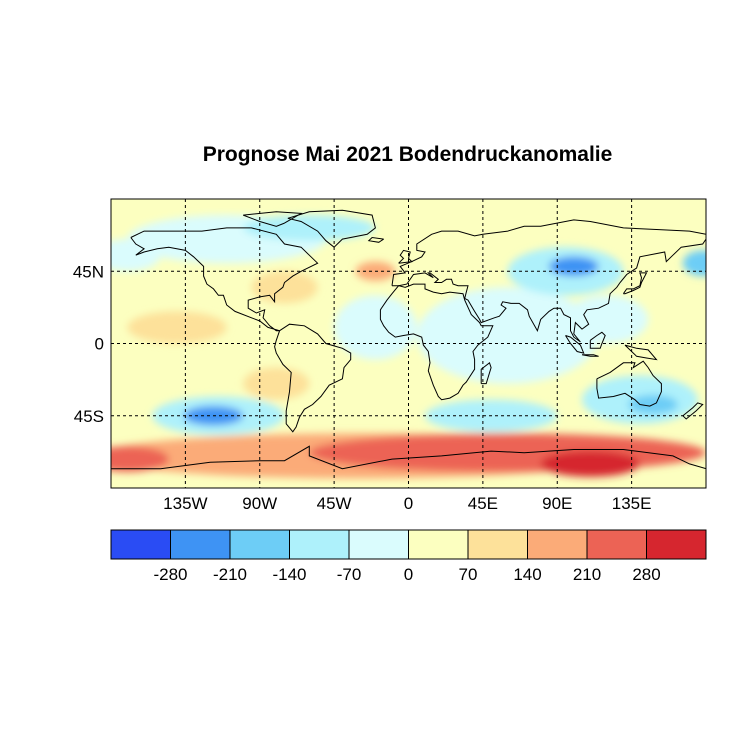 This screenshot has width=741, height=741. What do you see at coordinates (88, 271) in the screenshot?
I see `latitude-tick-label: 45N` at bounding box center [88, 271].